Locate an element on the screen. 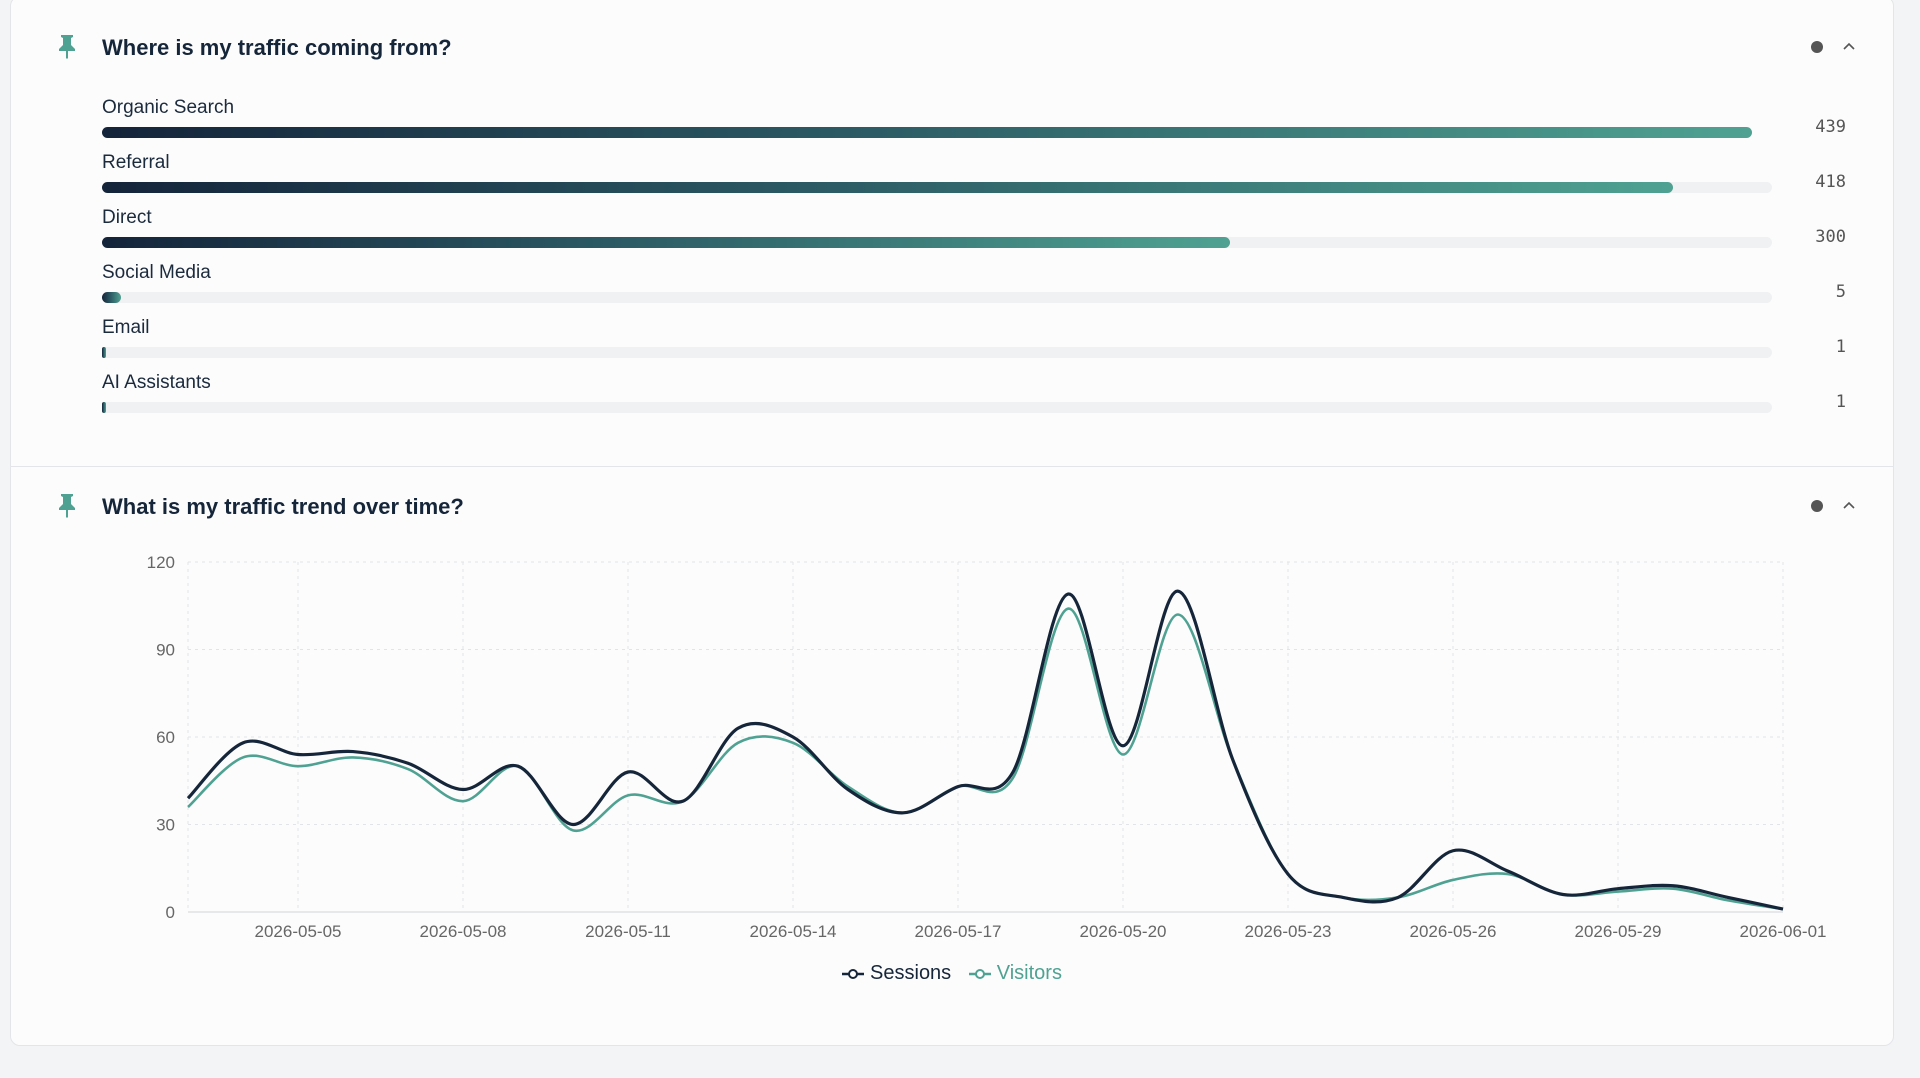 The height and width of the screenshot is (1078, 1920). legend-item-sessions: Sessions is located at coordinates (896, 973).